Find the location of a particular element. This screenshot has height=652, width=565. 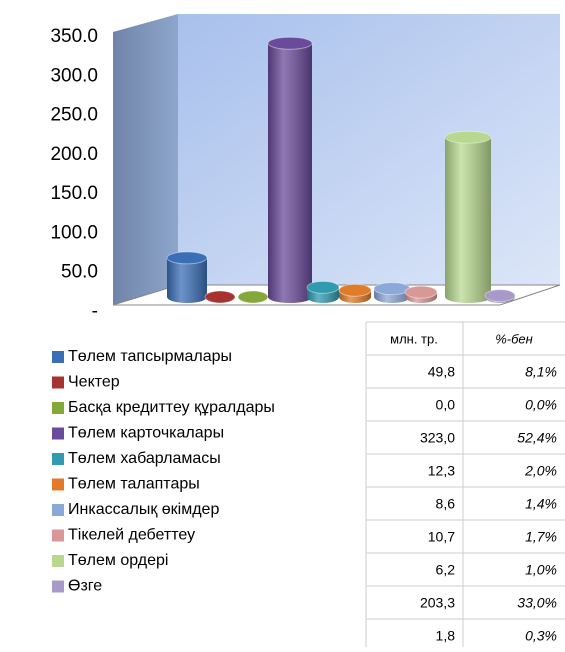

y-tick-label: 300.0 is located at coordinates (74, 75).